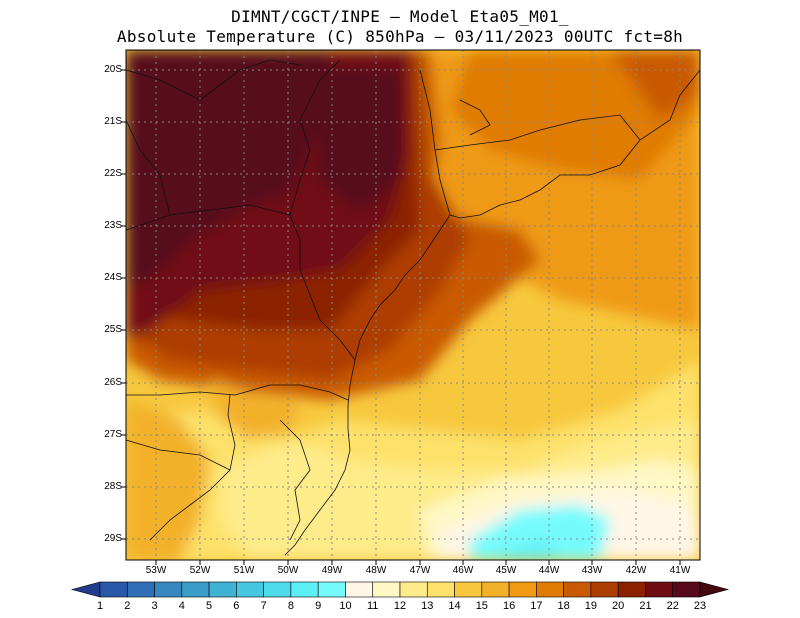  I want to click on lat-label: 26S, so click(113, 382).